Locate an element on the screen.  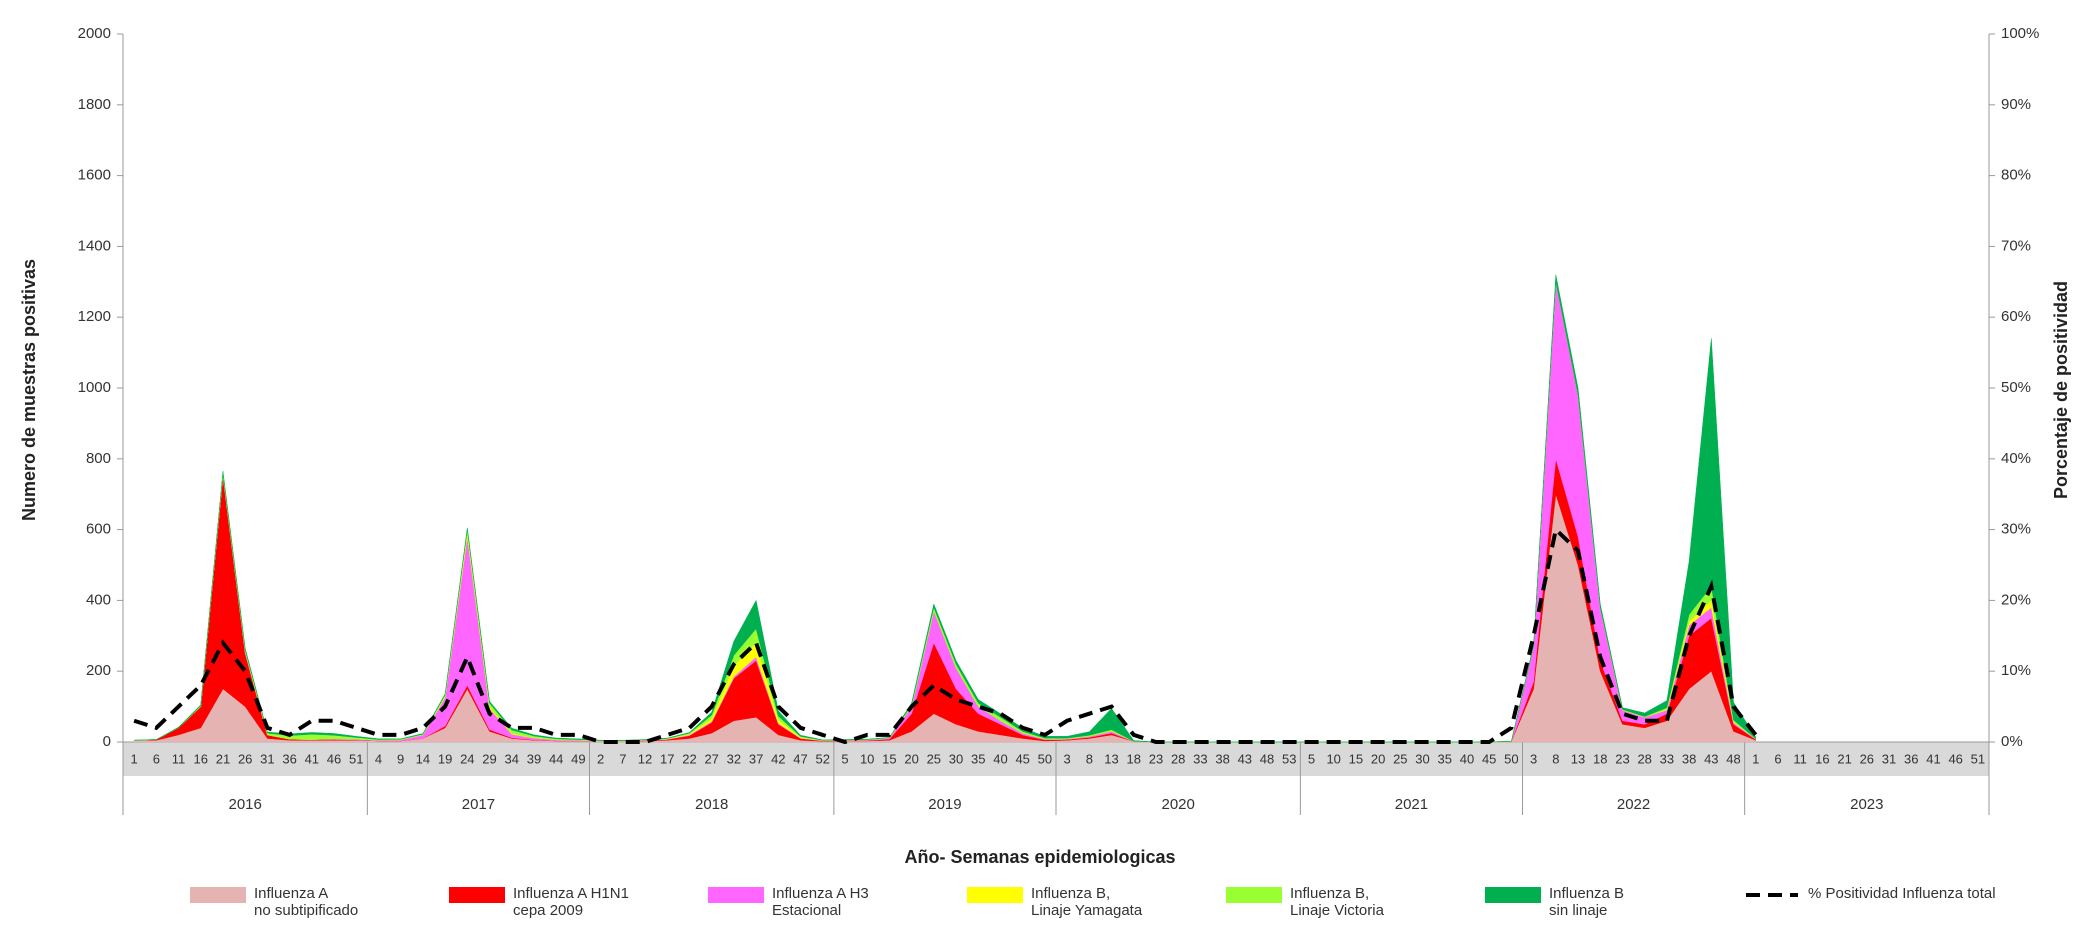
year-label: 2023 is located at coordinates (1866, 804).